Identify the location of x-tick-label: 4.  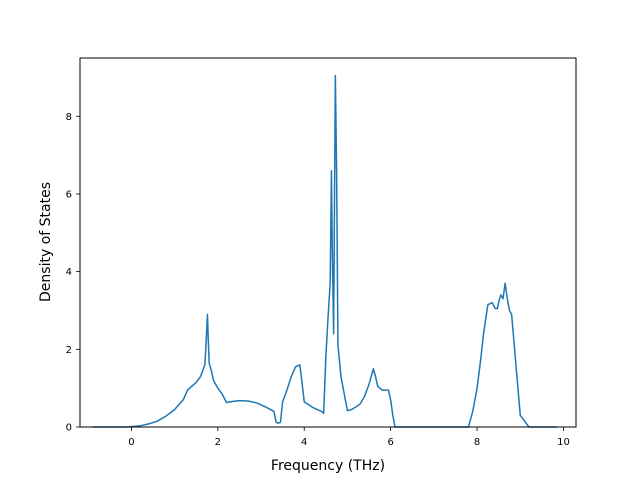
(304, 442).